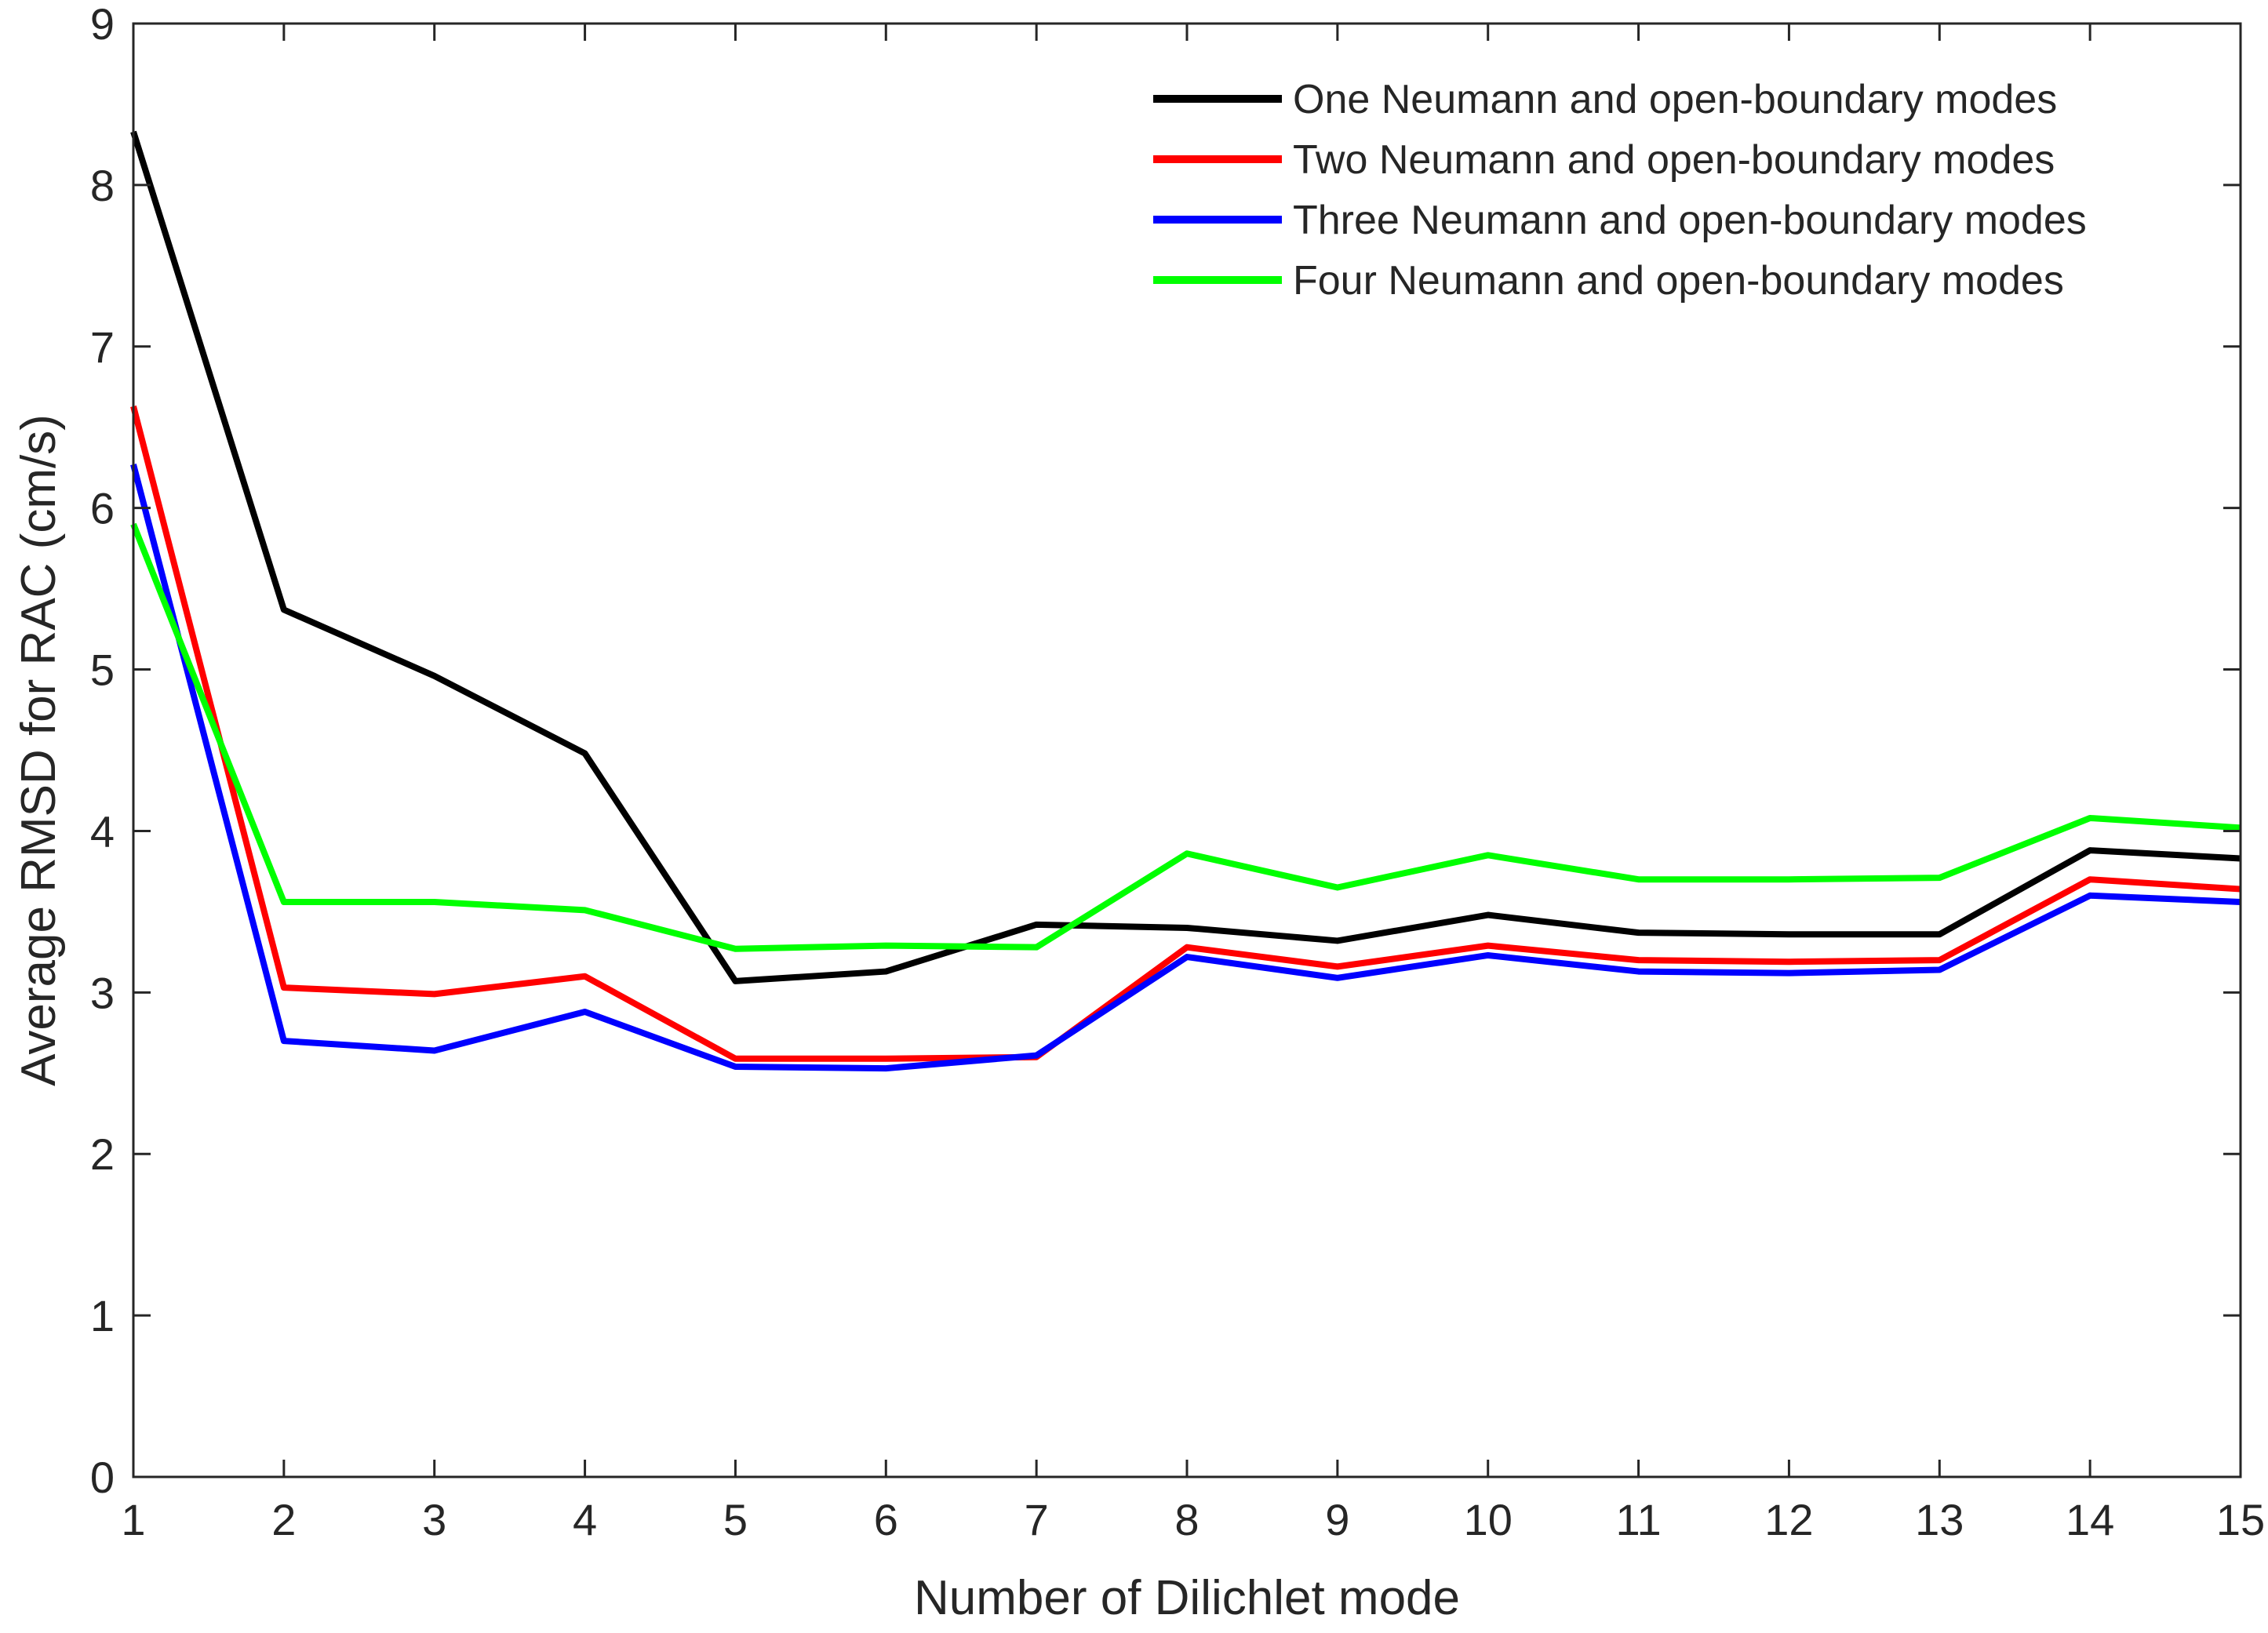 The height and width of the screenshot is (1633, 2268). Describe the element at coordinates (103, 347) in the screenshot. I see `y-tick-label: 7` at that location.